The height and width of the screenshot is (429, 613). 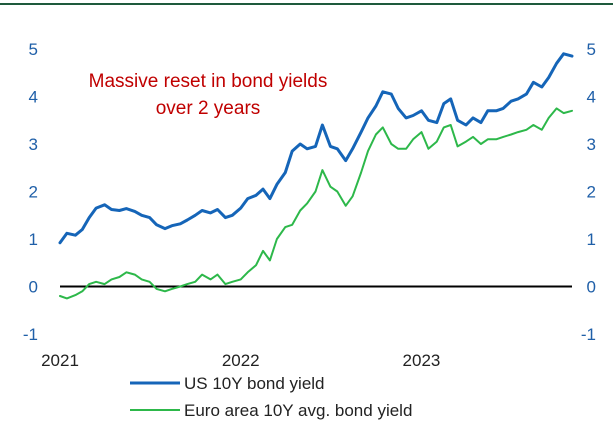 What do you see at coordinates (591, 287) in the screenshot?
I see `y-tick-label-right: 0` at bounding box center [591, 287].